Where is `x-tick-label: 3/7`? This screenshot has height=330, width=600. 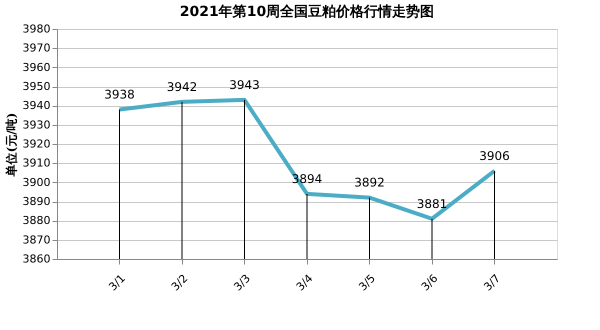 x-tick-label: 3/7 is located at coordinates (492, 283).